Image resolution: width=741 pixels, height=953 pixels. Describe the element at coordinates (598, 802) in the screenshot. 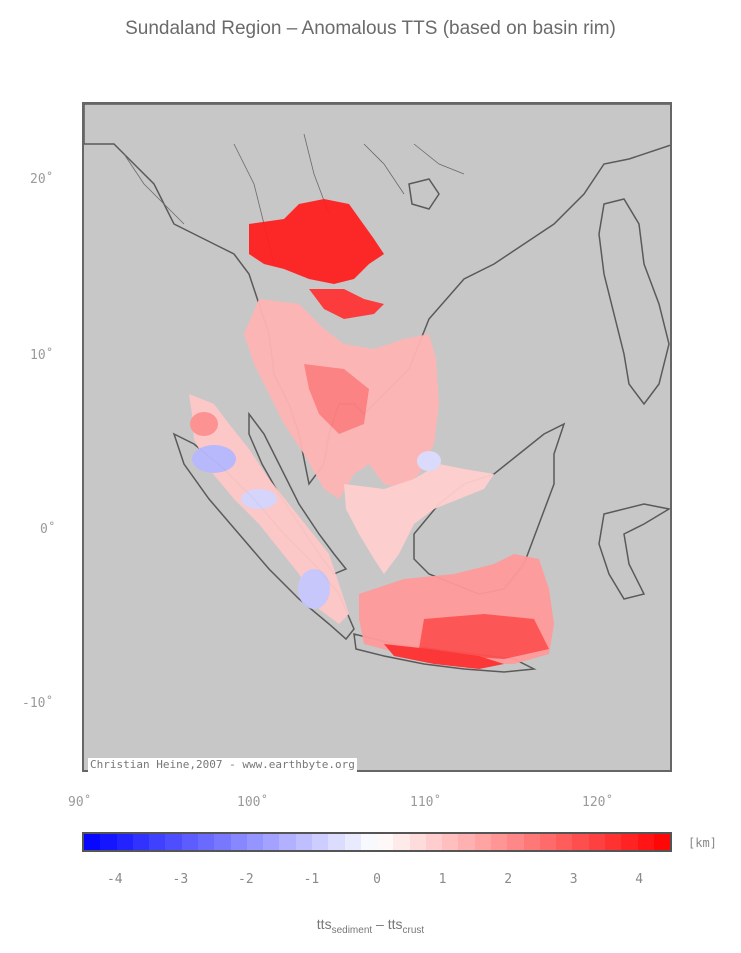

I see `lon-label-120: 120˚` at that location.